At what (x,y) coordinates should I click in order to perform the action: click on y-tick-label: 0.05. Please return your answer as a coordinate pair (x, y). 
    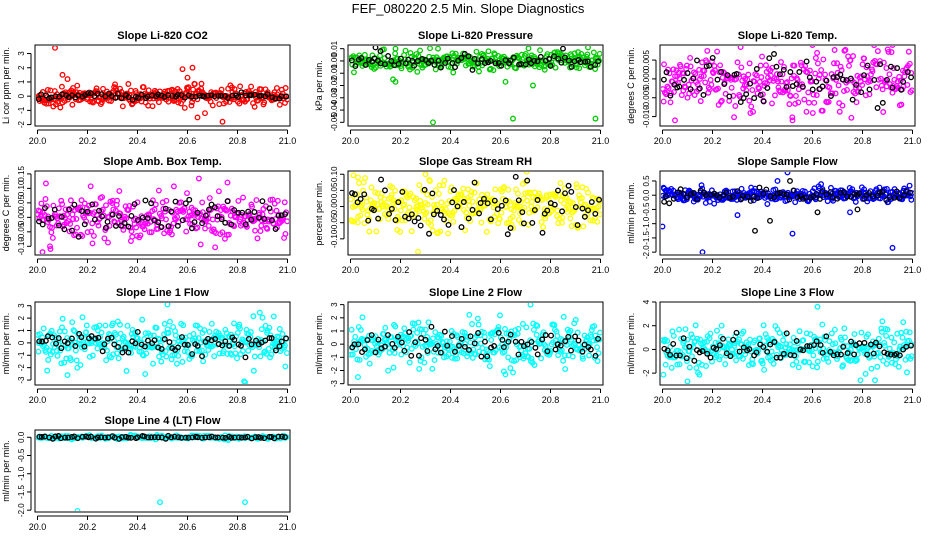
    Looking at the image, I should click on (21, 203).